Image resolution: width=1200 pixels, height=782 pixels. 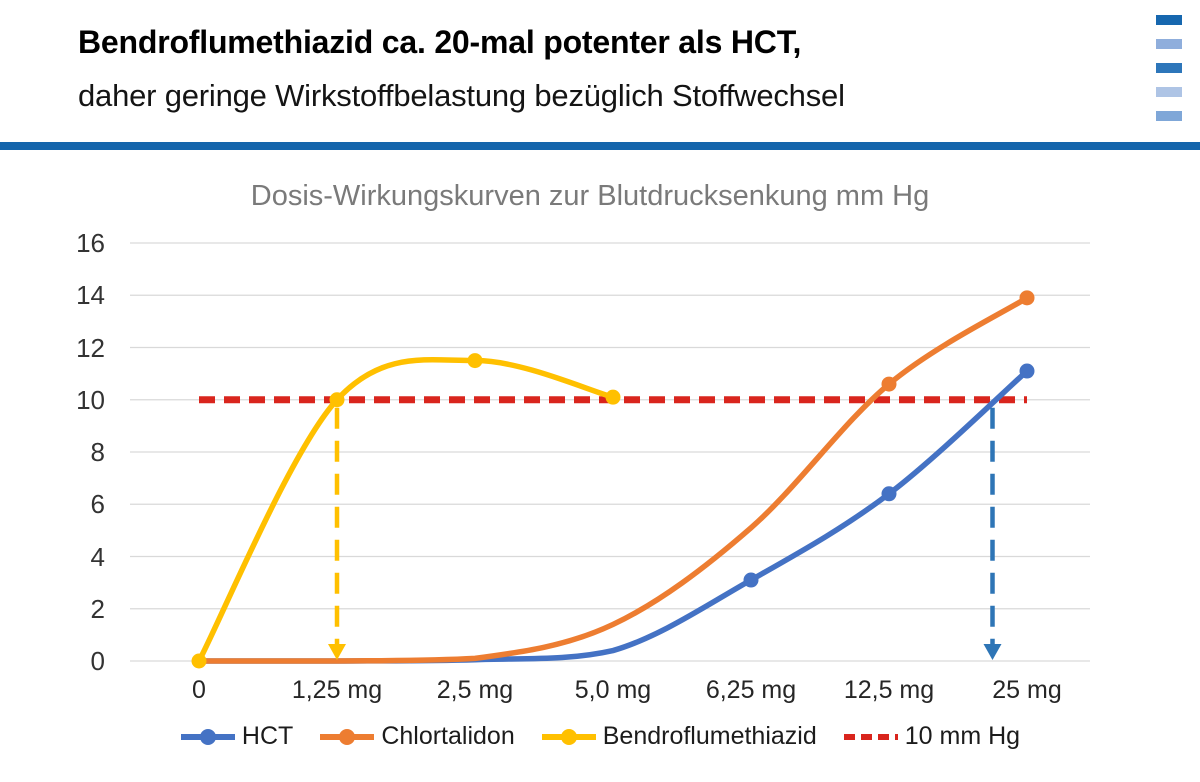 I want to click on y-tick-label: 6, so click(x=97, y=504).